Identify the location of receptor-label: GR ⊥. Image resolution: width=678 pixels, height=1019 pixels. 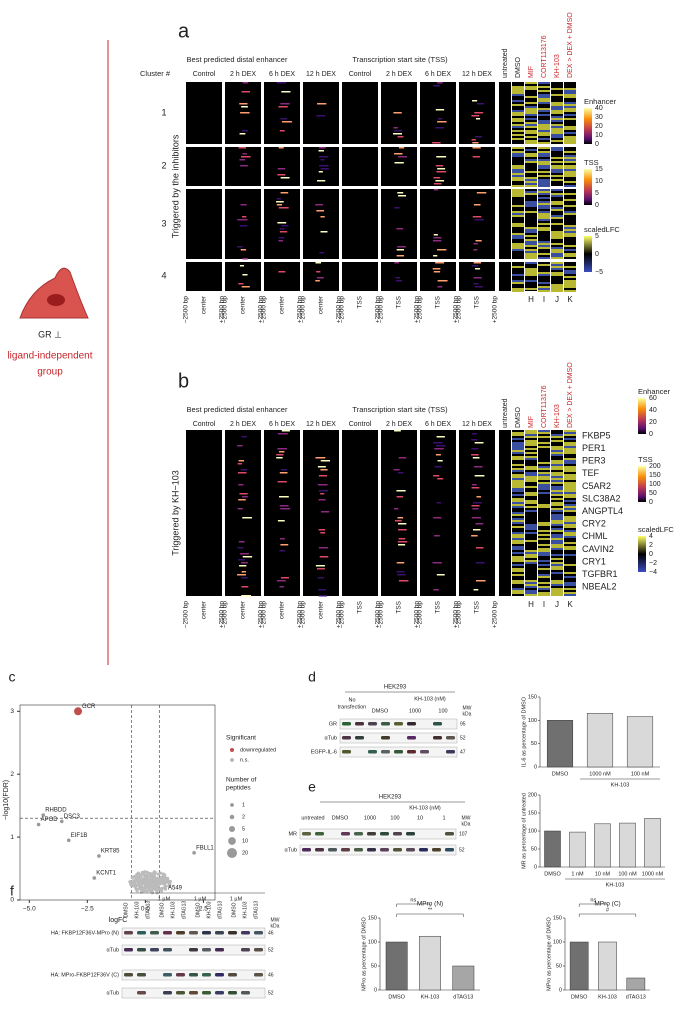
(50, 334).